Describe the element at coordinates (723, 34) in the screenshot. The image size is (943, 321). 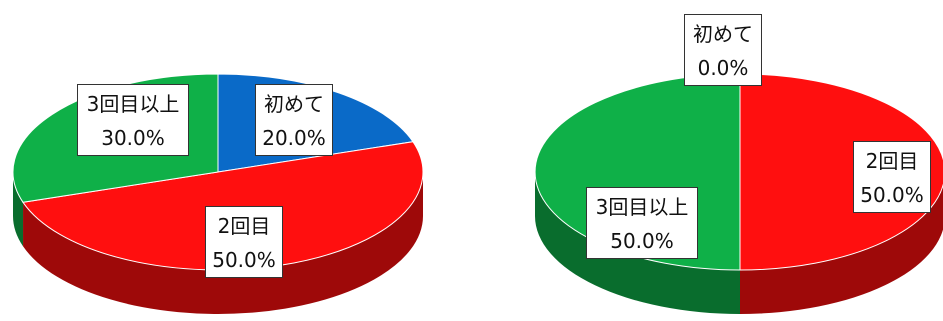
I see `chart2-label-first-name: 初めて` at that location.